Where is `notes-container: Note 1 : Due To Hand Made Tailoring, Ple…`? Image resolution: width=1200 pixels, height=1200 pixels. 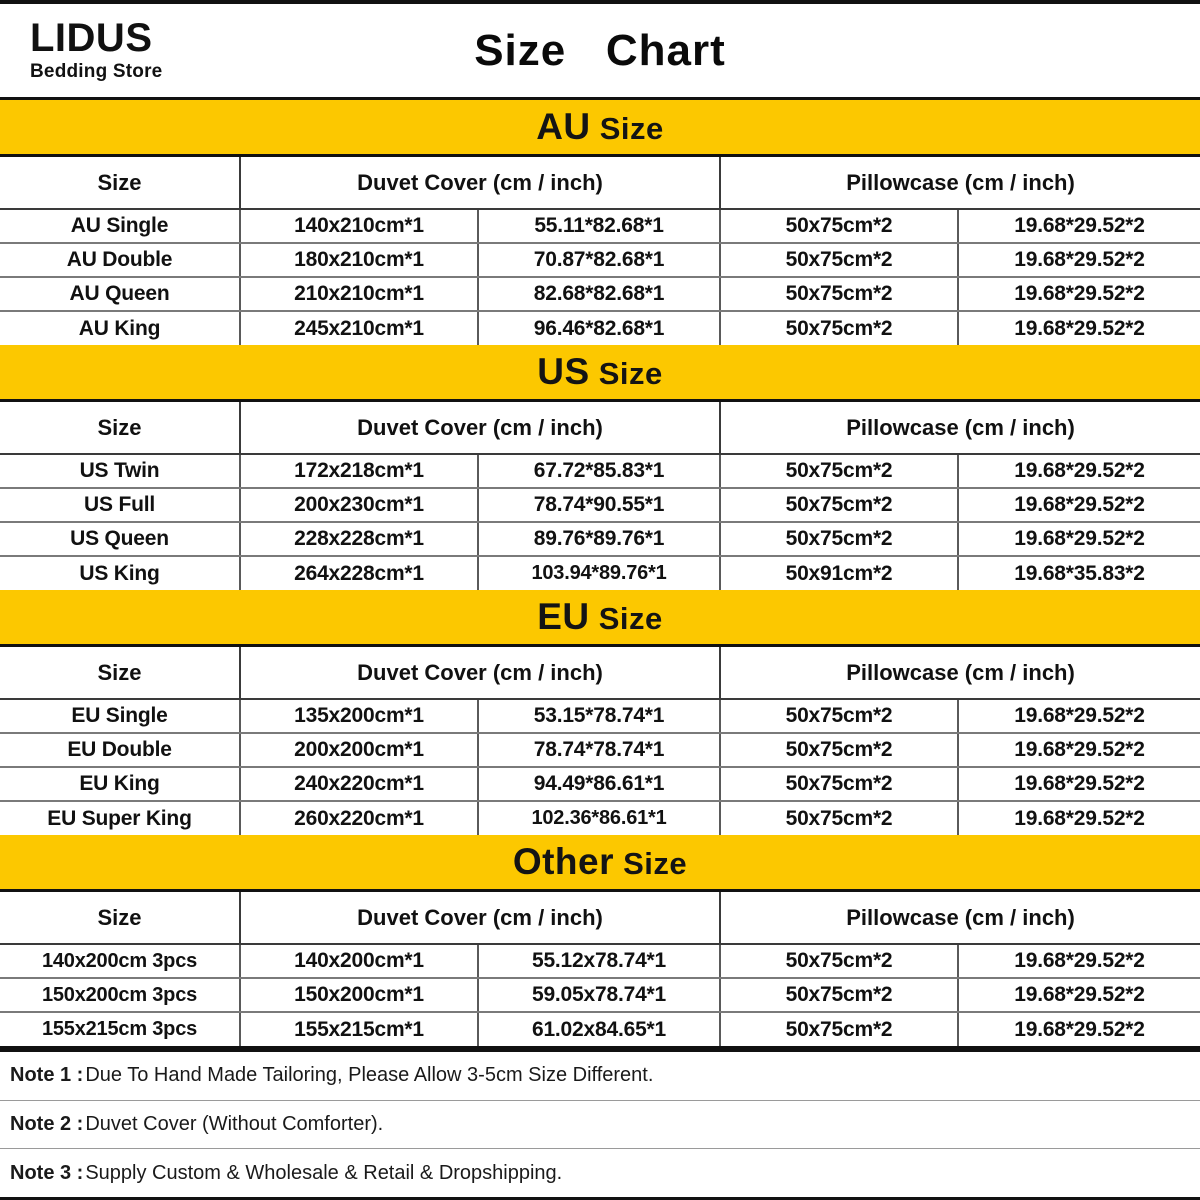 notes-container: Note 1 : Due To Hand Made Tailoring, Ple… is located at coordinates (600, 1123).